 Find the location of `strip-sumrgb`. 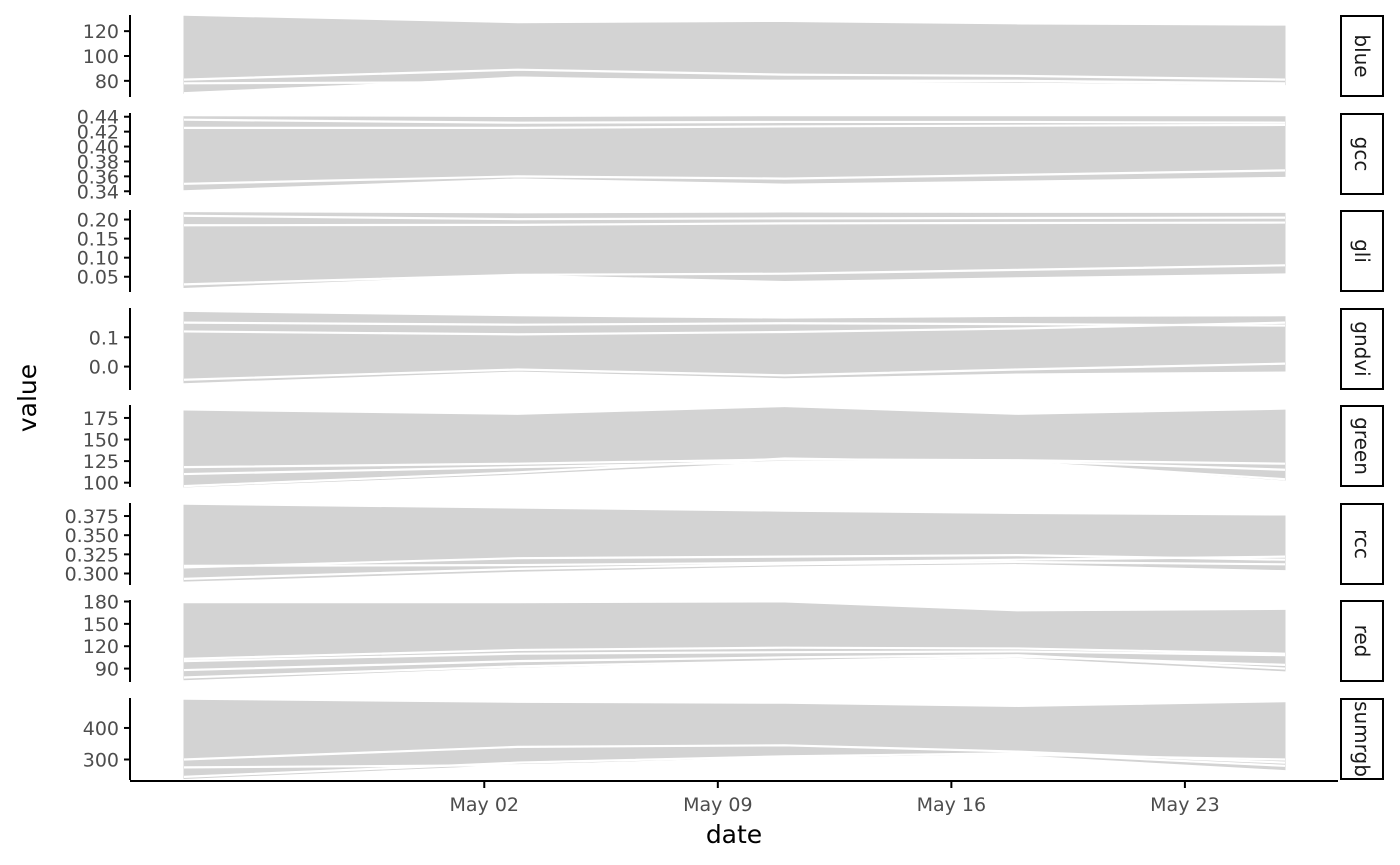

strip-sumrgb is located at coordinates (1362, 739).